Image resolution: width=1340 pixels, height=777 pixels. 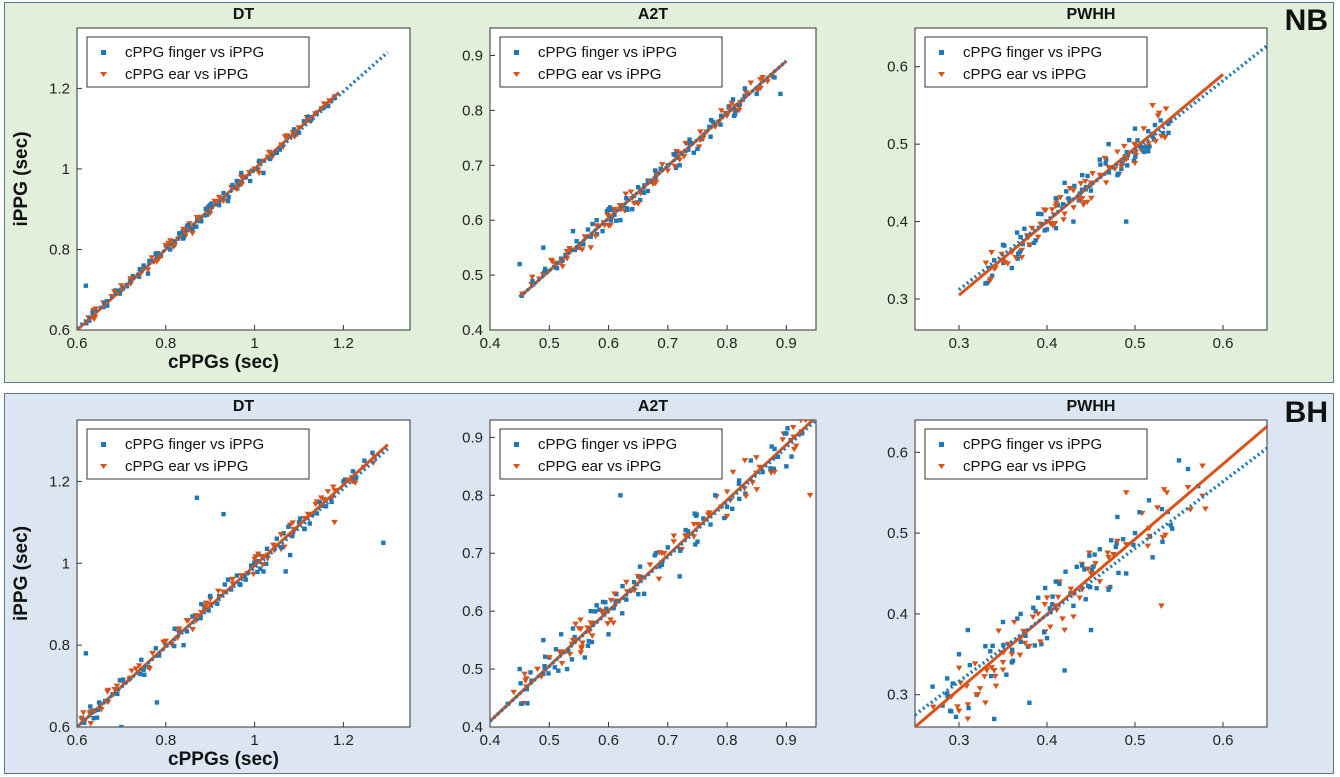 What do you see at coordinates (165, 740) in the screenshot?
I see `x-tick-label: 0.8` at bounding box center [165, 740].